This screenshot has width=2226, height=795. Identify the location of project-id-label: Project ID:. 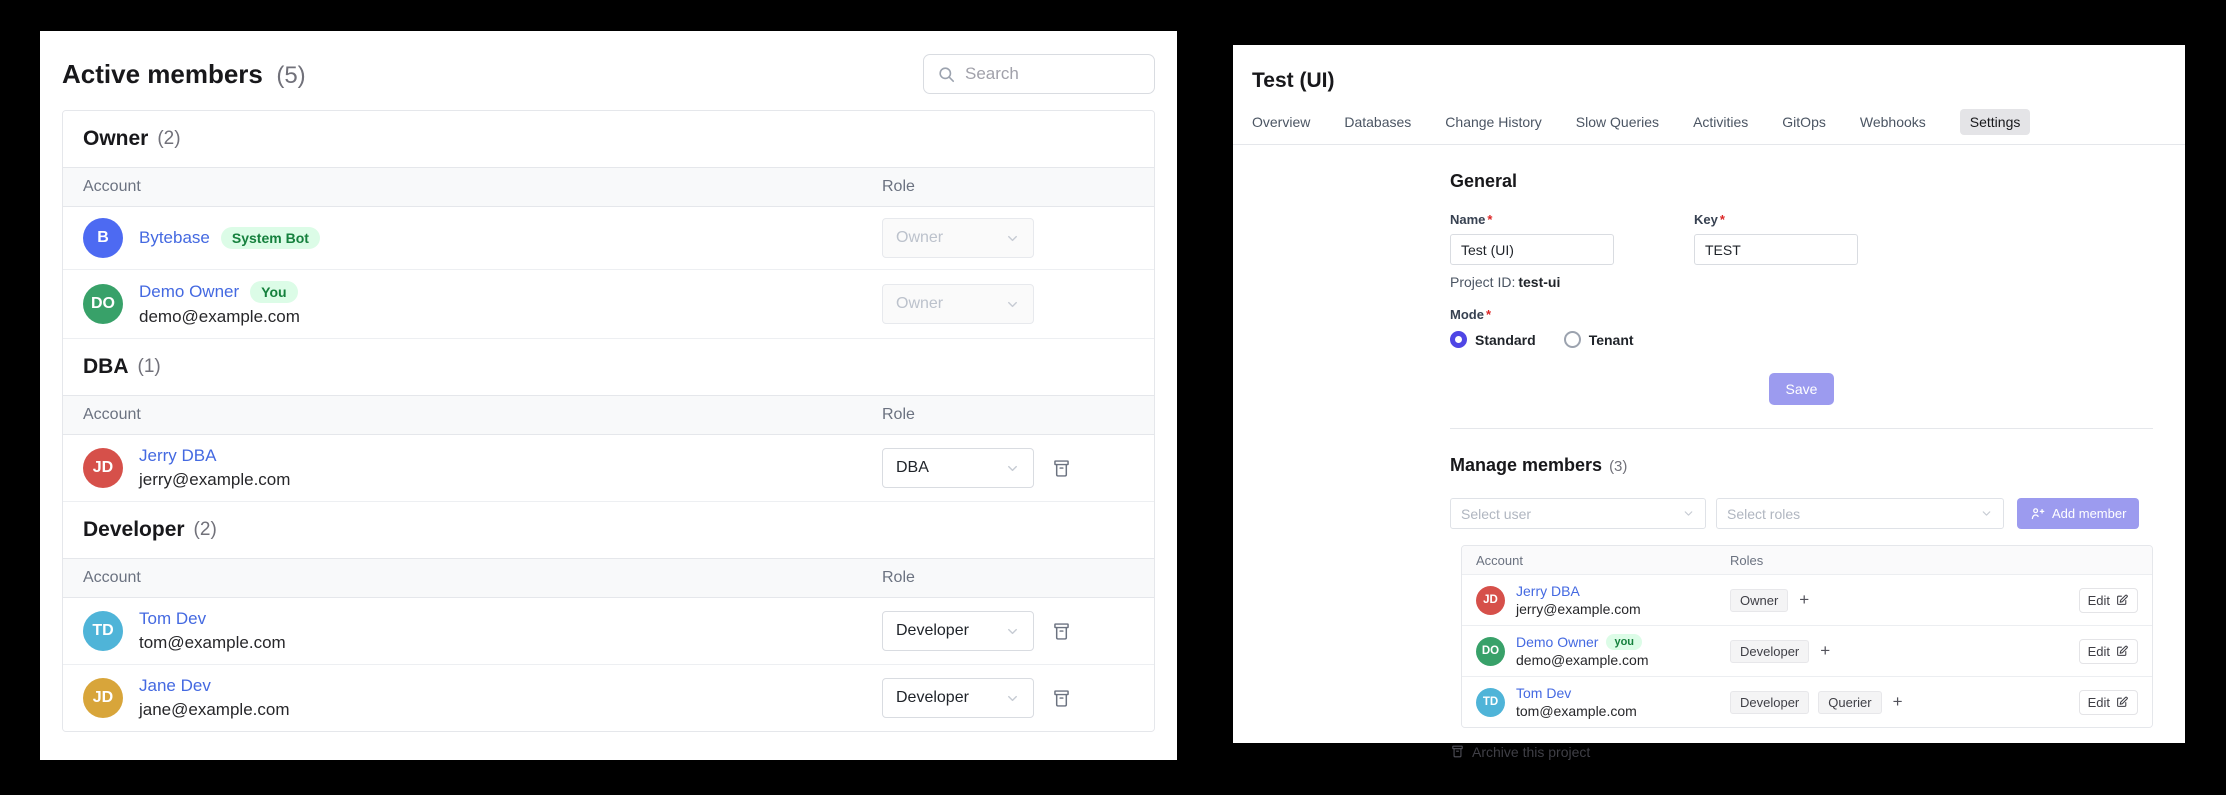
(1483, 282).